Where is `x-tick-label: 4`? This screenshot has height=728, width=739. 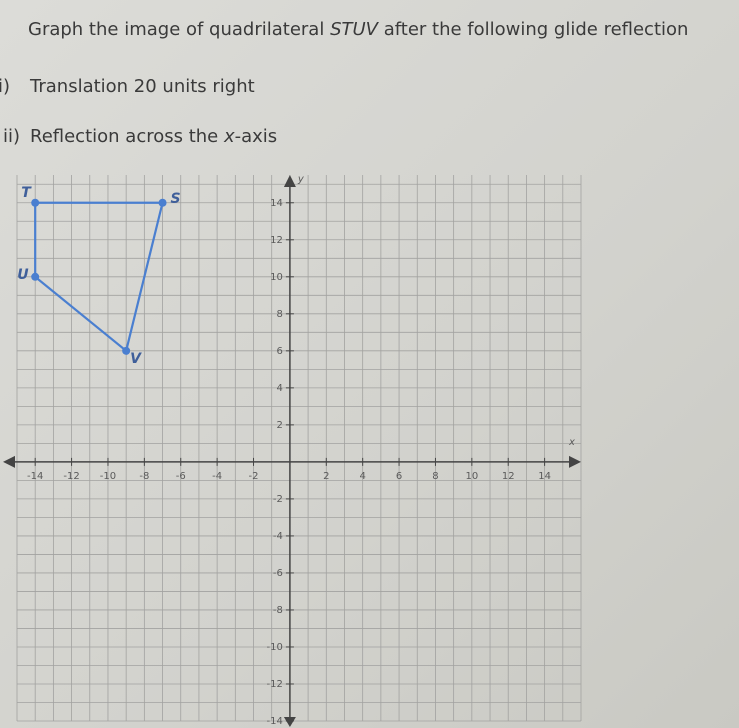 x-tick-label: 4 is located at coordinates (362, 476).